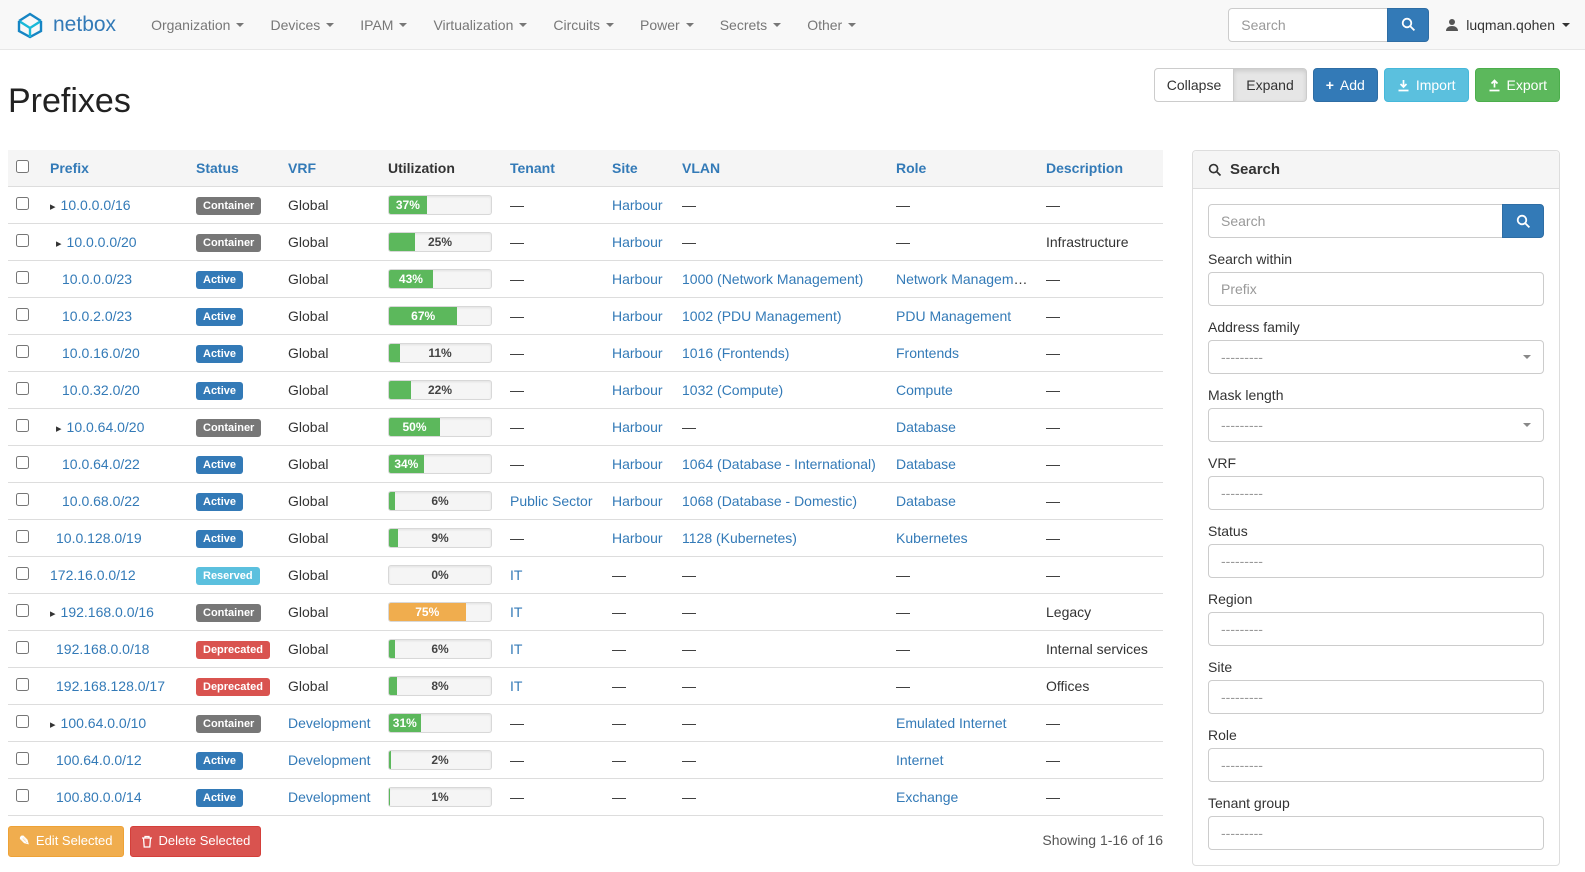 Image resolution: width=1585 pixels, height=872 pixels. I want to click on menu-power: Power, so click(667, 25).